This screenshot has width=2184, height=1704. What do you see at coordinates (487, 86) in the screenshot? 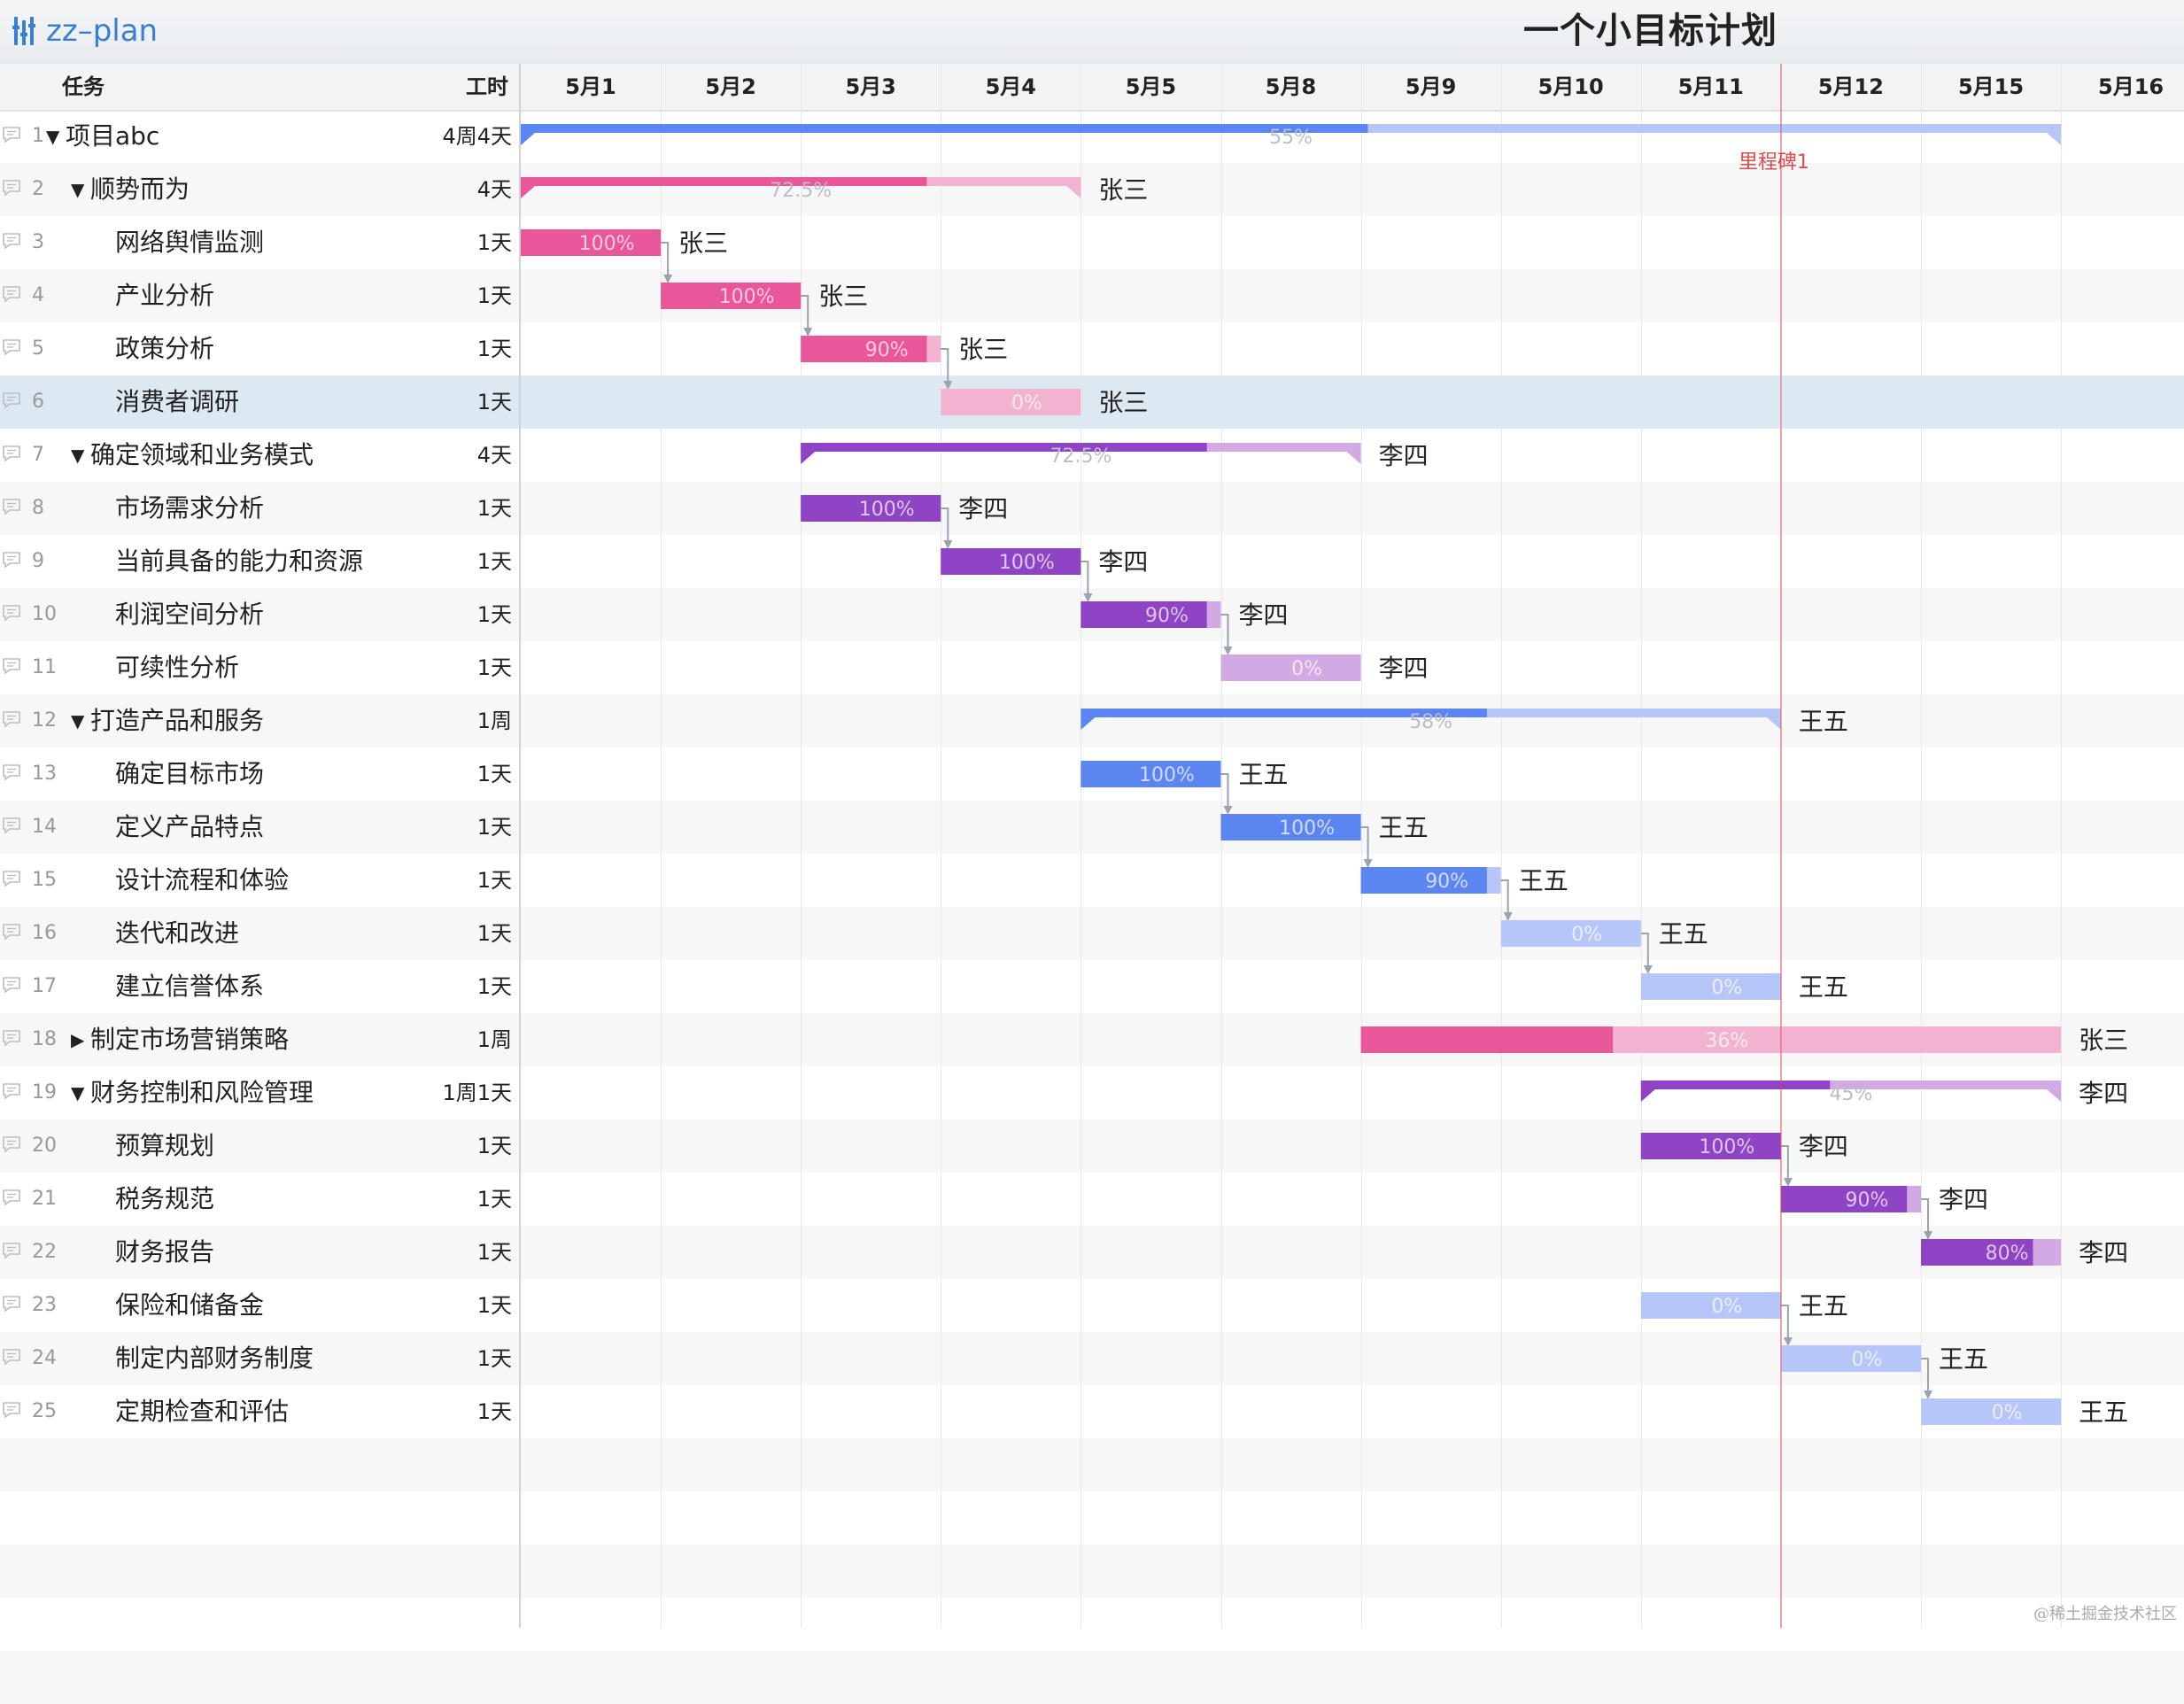
I see `duration-column-header: 工时` at bounding box center [487, 86].